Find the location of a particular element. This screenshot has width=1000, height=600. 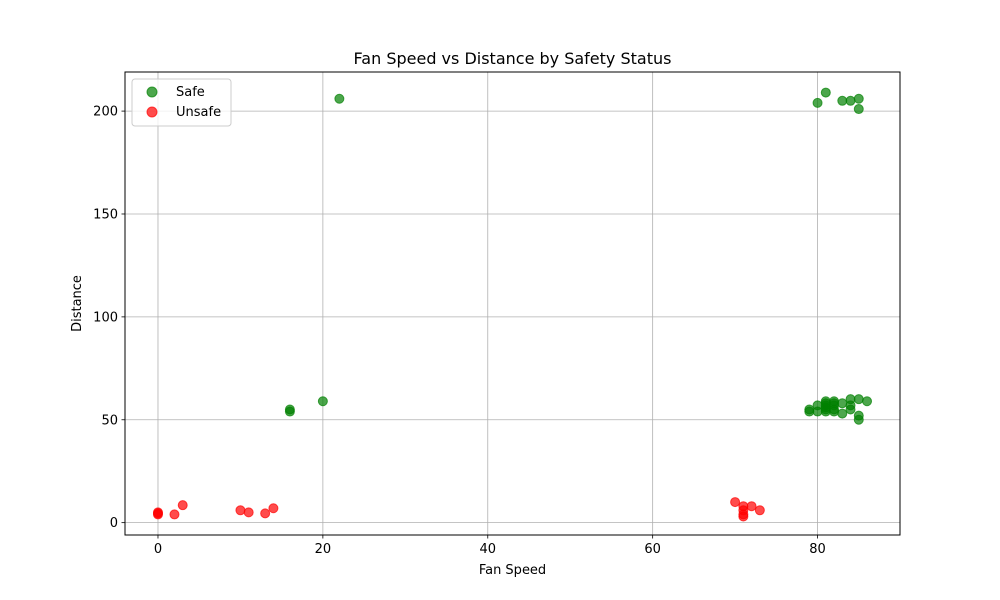

legend: Safe Unsafe is located at coordinates (181, 102).